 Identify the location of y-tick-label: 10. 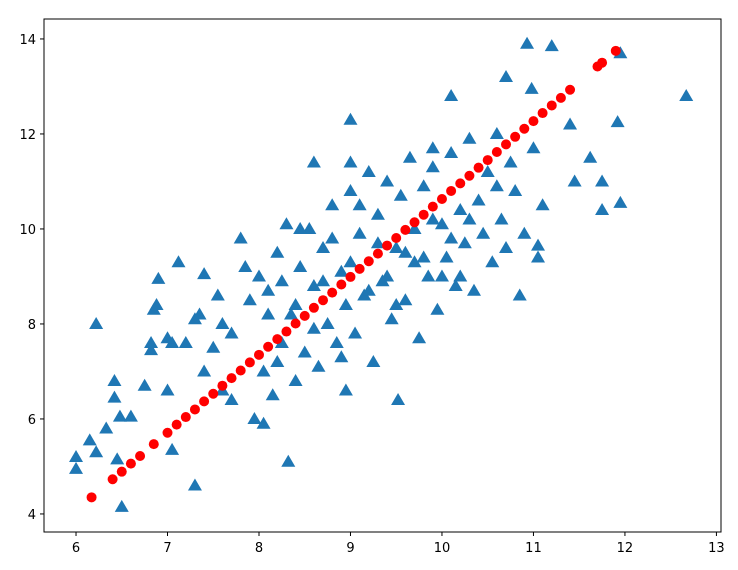
(27, 230).